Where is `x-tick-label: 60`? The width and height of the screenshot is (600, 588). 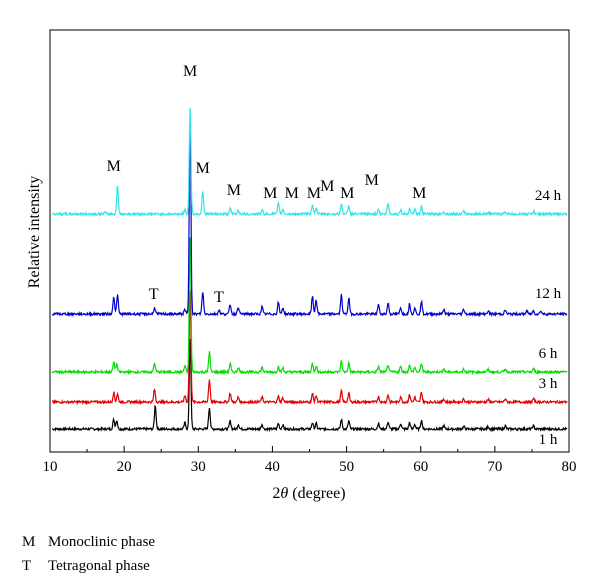 x-tick-label: 60 is located at coordinates (420, 467).